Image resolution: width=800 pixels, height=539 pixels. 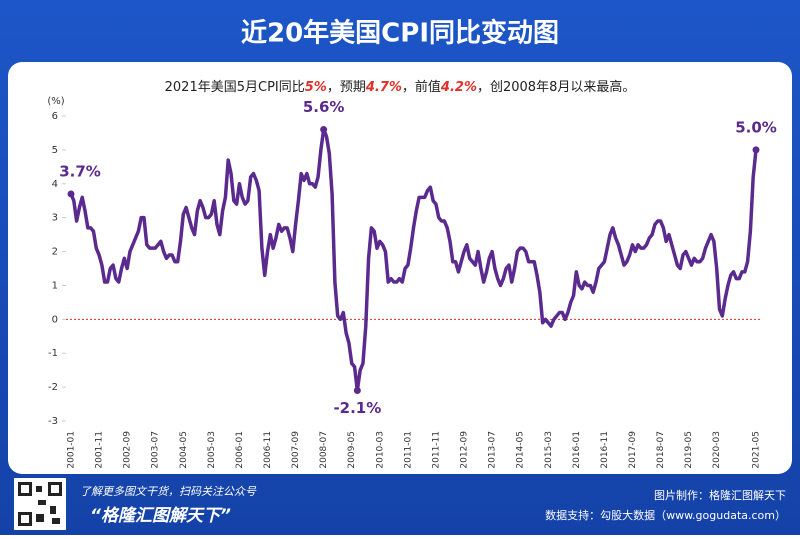 What do you see at coordinates (55, 150) in the screenshot?
I see `y-tick-label: 5` at bounding box center [55, 150].